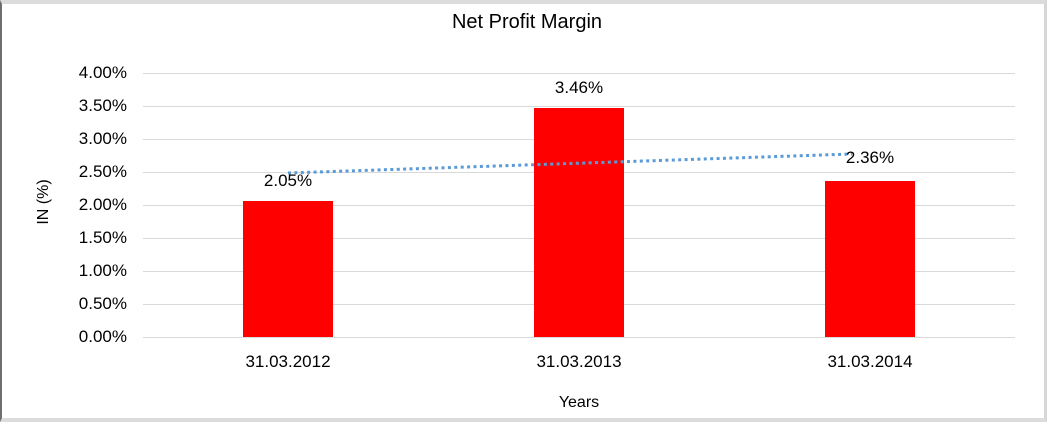  Describe the element at coordinates (579, 222) in the screenshot. I see `bar-31.03.2013` at that location.